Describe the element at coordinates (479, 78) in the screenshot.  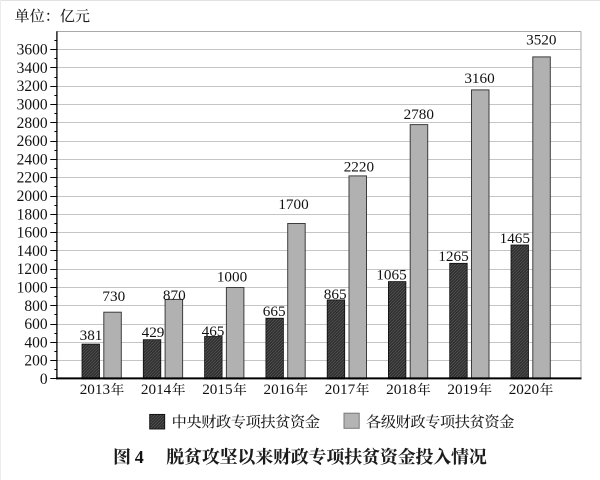
I see `svg-text: 3160` at that location.